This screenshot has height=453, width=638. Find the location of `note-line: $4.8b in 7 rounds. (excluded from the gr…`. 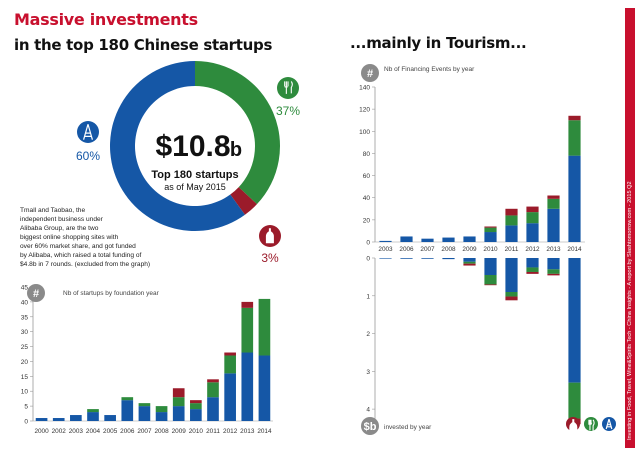

note-line: $4.8b in 7 rounds. (excluded from the gr… is located at coordinates (85, 264).